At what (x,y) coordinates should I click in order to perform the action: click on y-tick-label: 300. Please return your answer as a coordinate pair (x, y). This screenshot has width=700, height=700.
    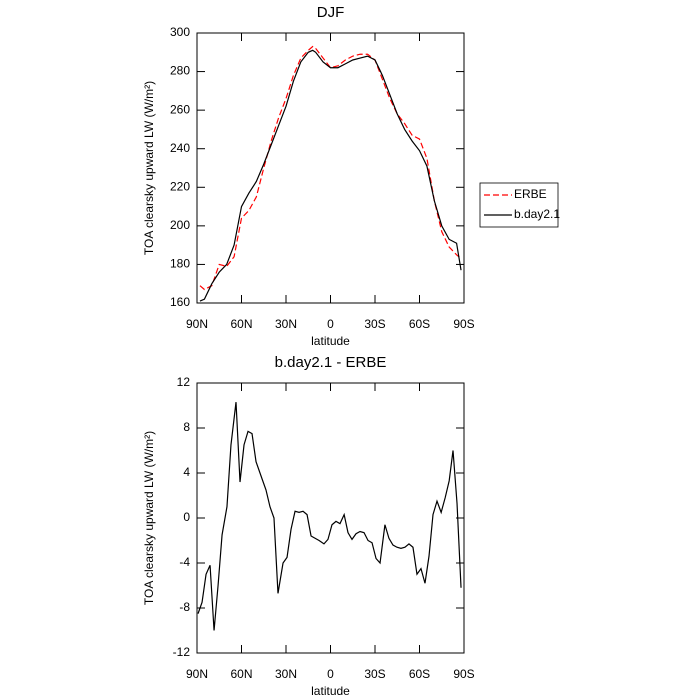
    Looking at the image, I should click on (180, 32).